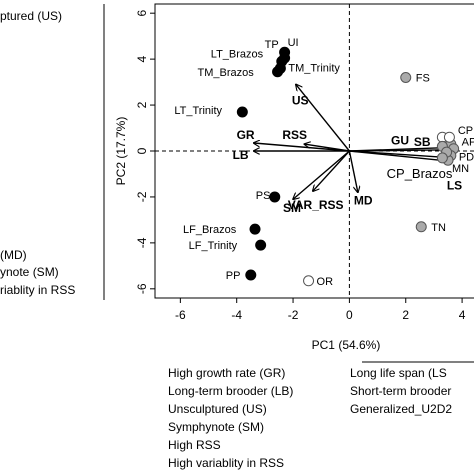  I want to click on legend-item: High RSS, so click(194, 445).